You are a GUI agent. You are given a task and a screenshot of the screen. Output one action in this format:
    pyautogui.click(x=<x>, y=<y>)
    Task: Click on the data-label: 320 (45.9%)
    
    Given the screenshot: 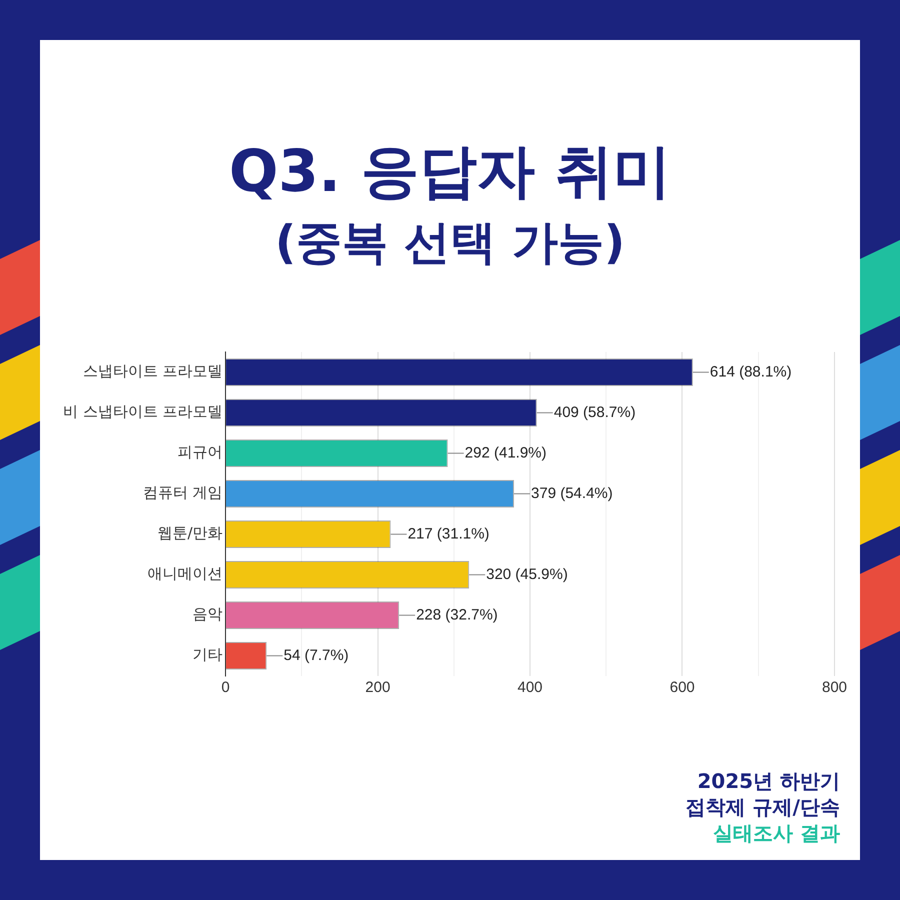 What is the action you would take?
    pyautogui.click(x=527, y=574)
    